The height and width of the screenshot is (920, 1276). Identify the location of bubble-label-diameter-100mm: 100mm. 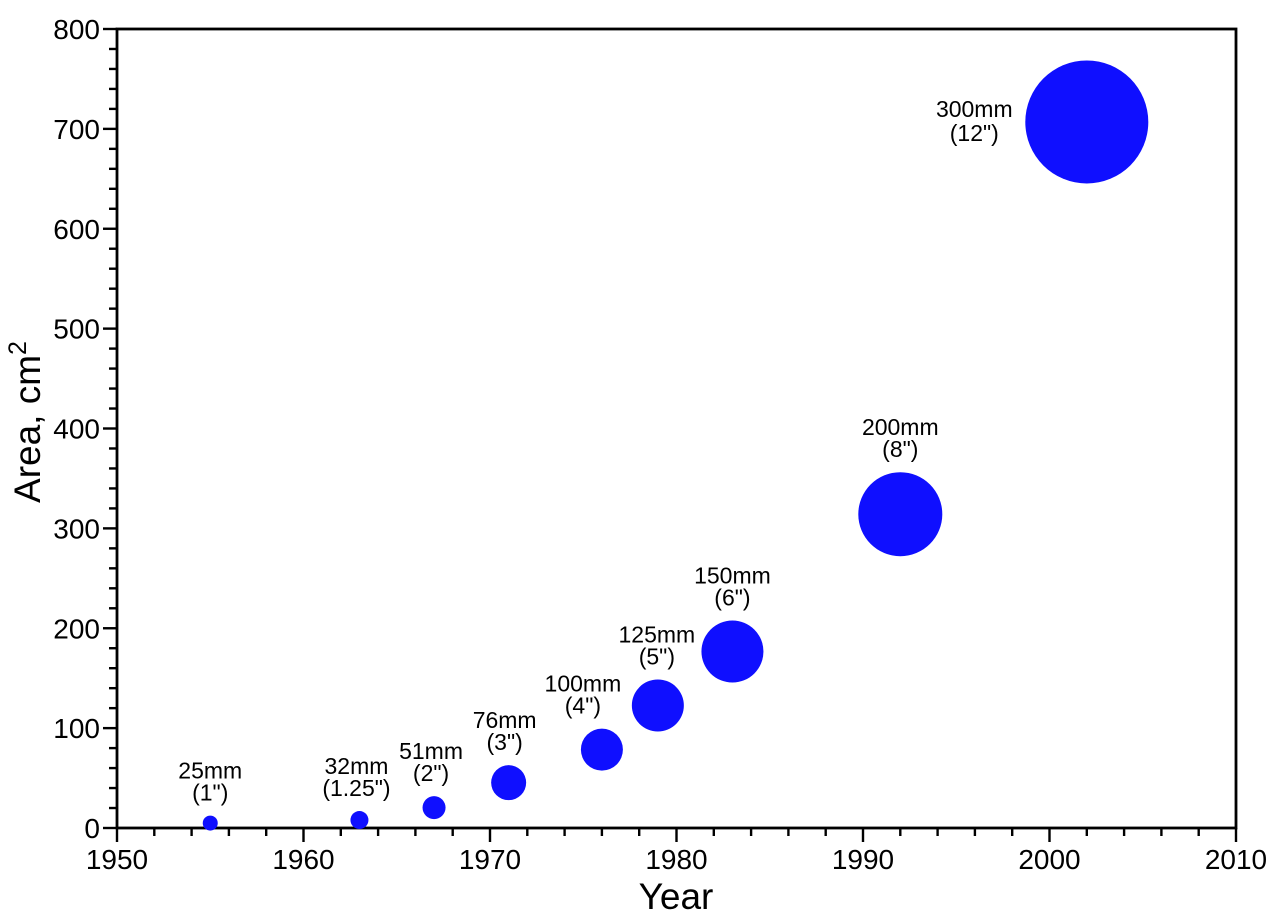
(583, 684).